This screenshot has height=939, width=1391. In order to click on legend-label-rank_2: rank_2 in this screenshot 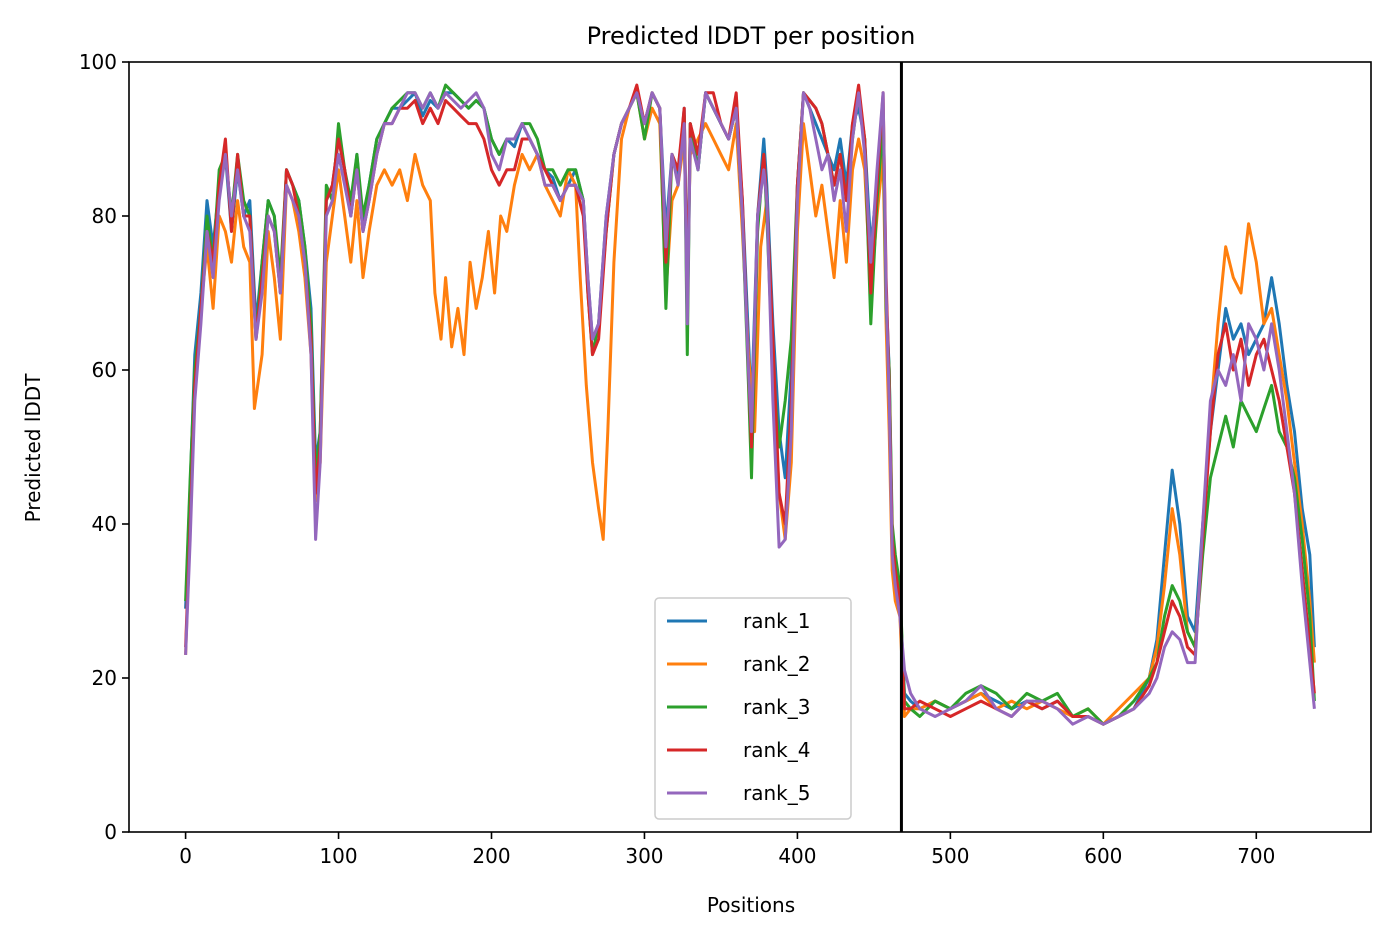, I will do `click(776, 664)`.